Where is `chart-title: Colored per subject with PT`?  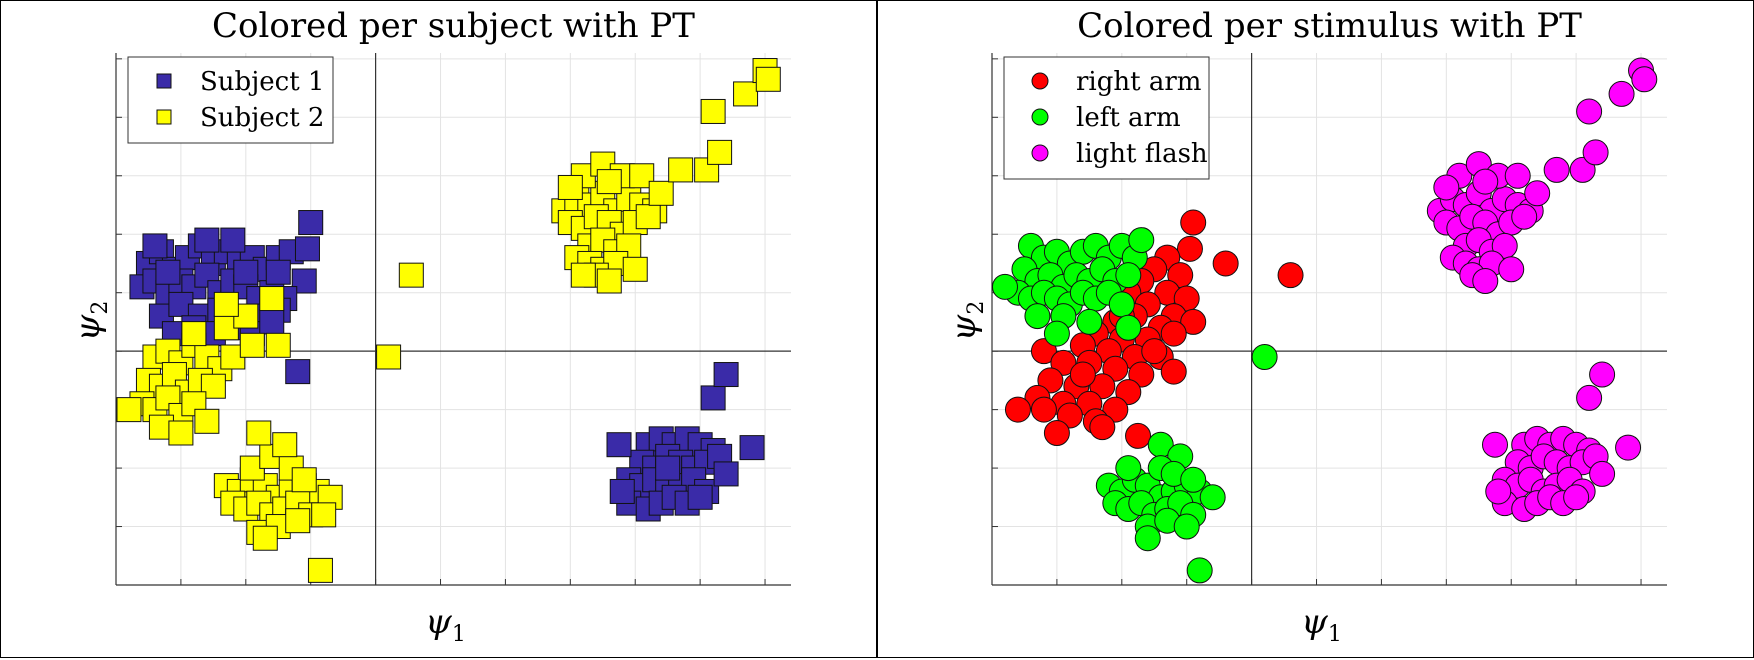
chart-title: Colored per subject with PT is located at coordinates (453, 26).